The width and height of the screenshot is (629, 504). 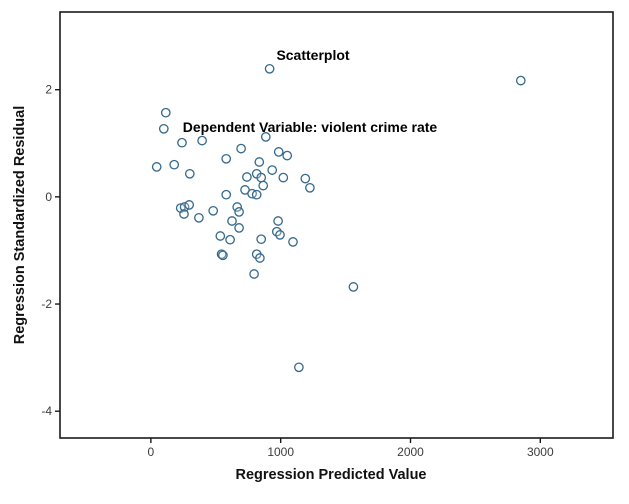 What do you see at coordinates (46, 411) in the screenshot?
I see `y-tick-label: -4` at bounding box center [46, 411].